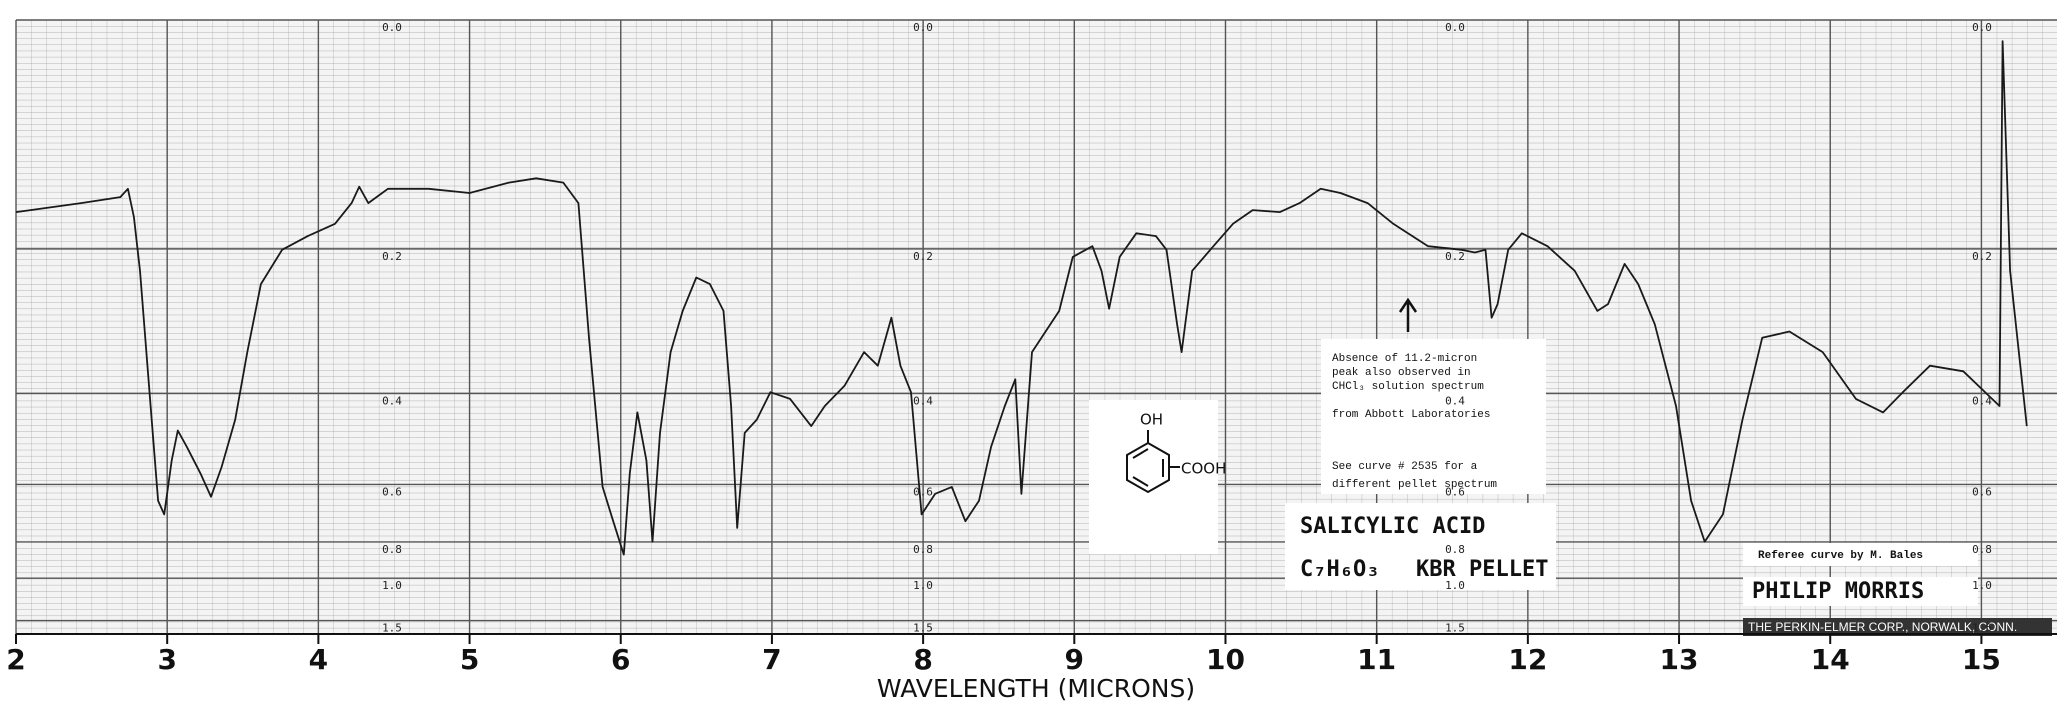 This screenshot has width=2068, height=712. Describe the element at coordinates (922, 659) in the screenshot. I see `x-tick-label: 8` at that location.